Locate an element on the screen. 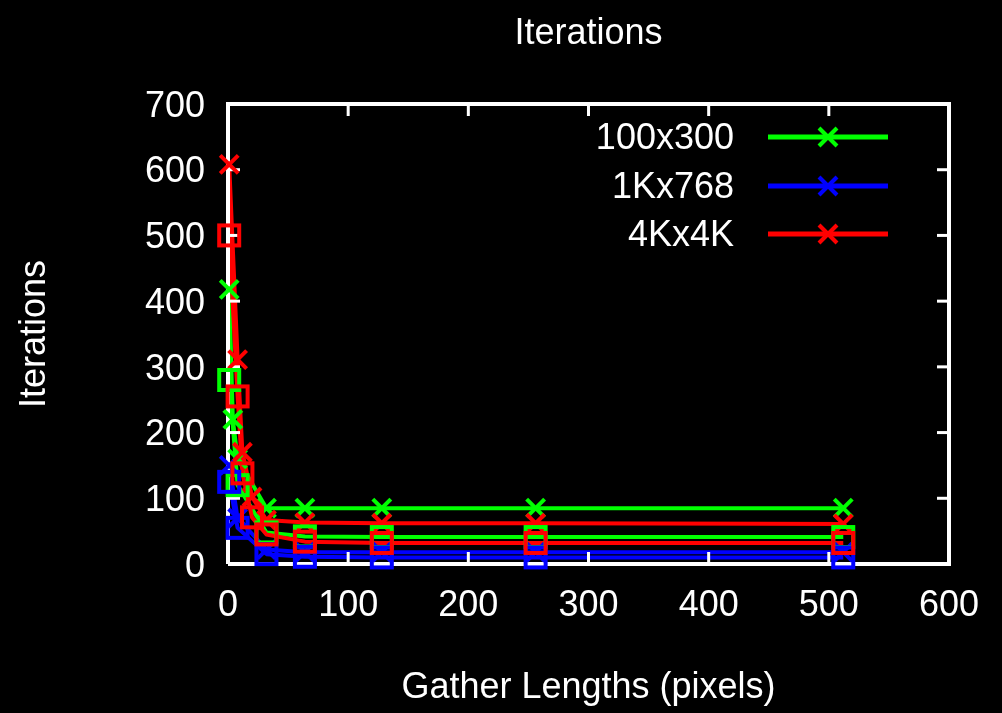 This screenshot has width=1002, height=713. chart-title: Iterations is located at coordinates (588, 32).